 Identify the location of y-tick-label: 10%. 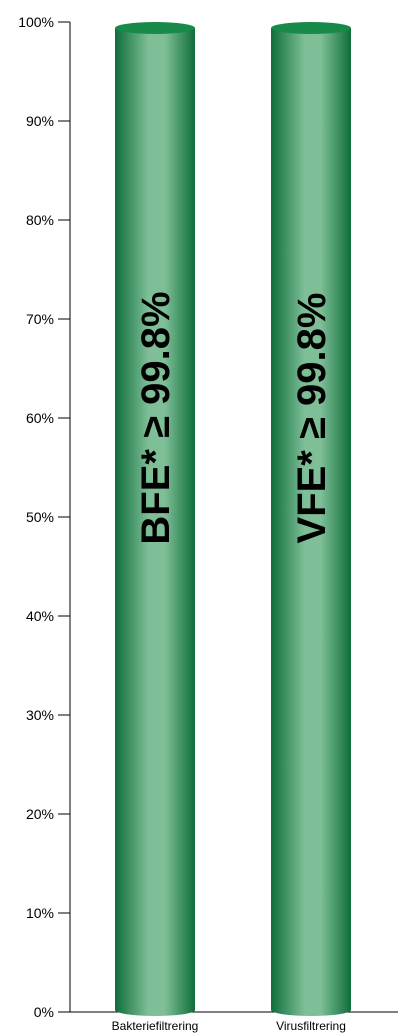
(40, 913).